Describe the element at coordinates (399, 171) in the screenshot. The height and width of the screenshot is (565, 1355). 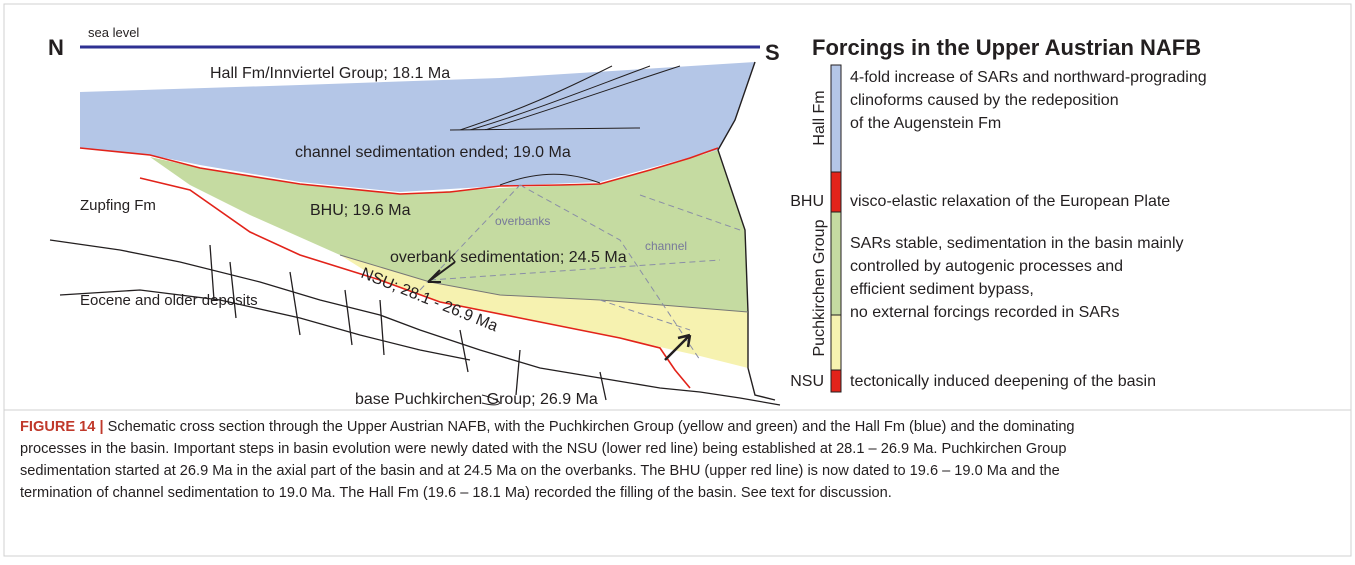
I see `bhu-line` at that location.